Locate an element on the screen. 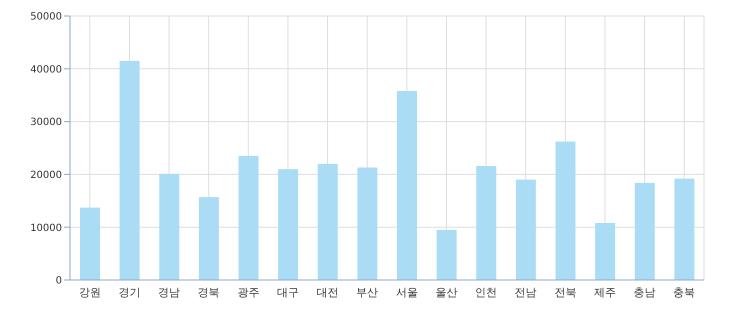 This screenshot has height=325, width=730. y-tick-label: 50000 is located at coordinates (46, 17).